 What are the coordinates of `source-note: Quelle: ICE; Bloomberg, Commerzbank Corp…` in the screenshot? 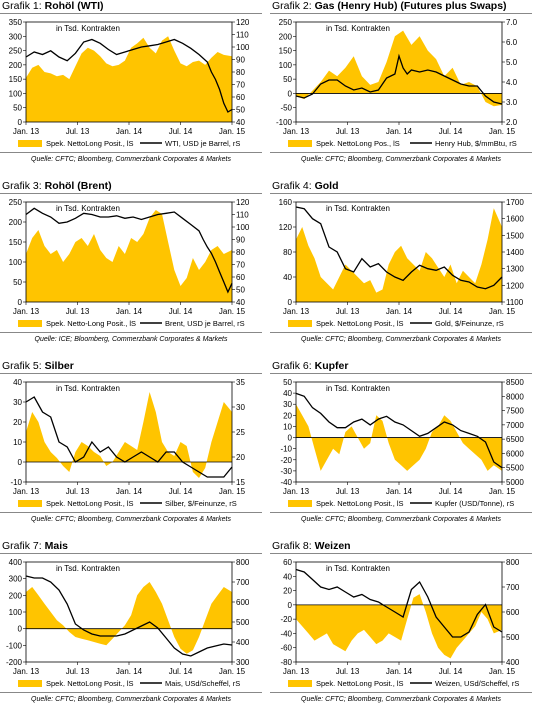 It's located at (131, 339).